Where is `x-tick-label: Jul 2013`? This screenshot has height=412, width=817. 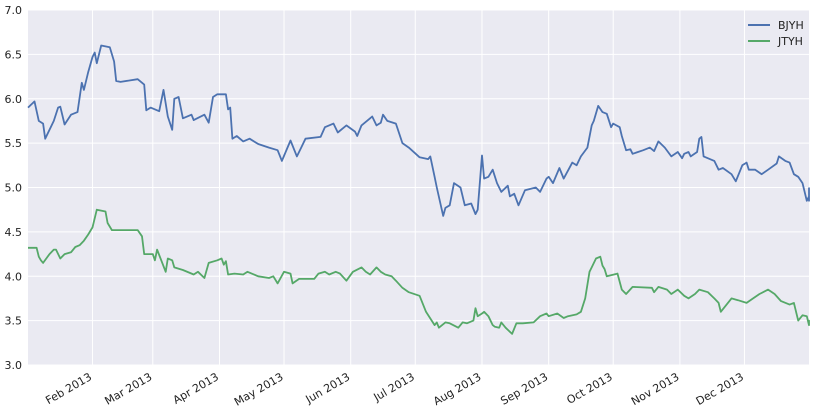
x-tick-label: Jul 2013 is located at coordinates (394, 387).